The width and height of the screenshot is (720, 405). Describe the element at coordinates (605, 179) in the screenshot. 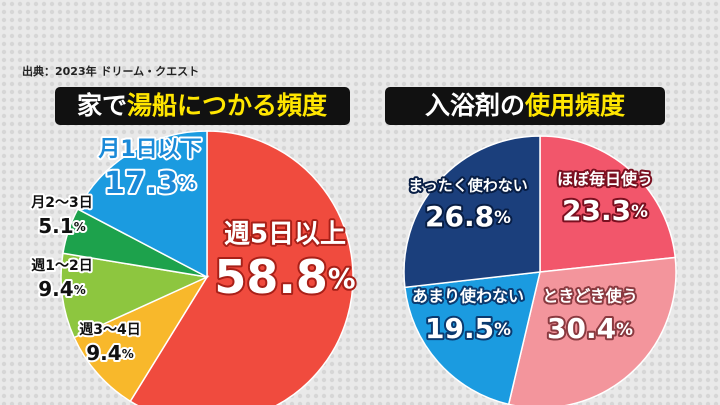

I see `slice-label: ほぼ毎日使う` at that location.